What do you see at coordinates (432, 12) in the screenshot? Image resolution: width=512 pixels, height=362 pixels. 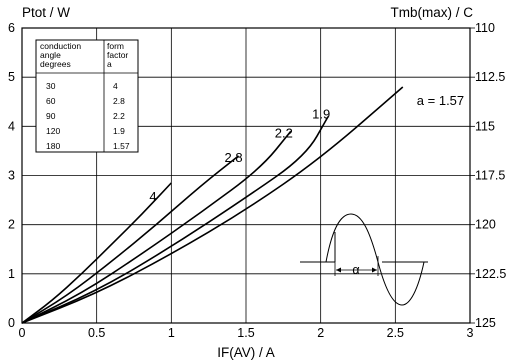 I see `y2-axis-title: Tmb(max) / C` at bounding box center [432, 12].